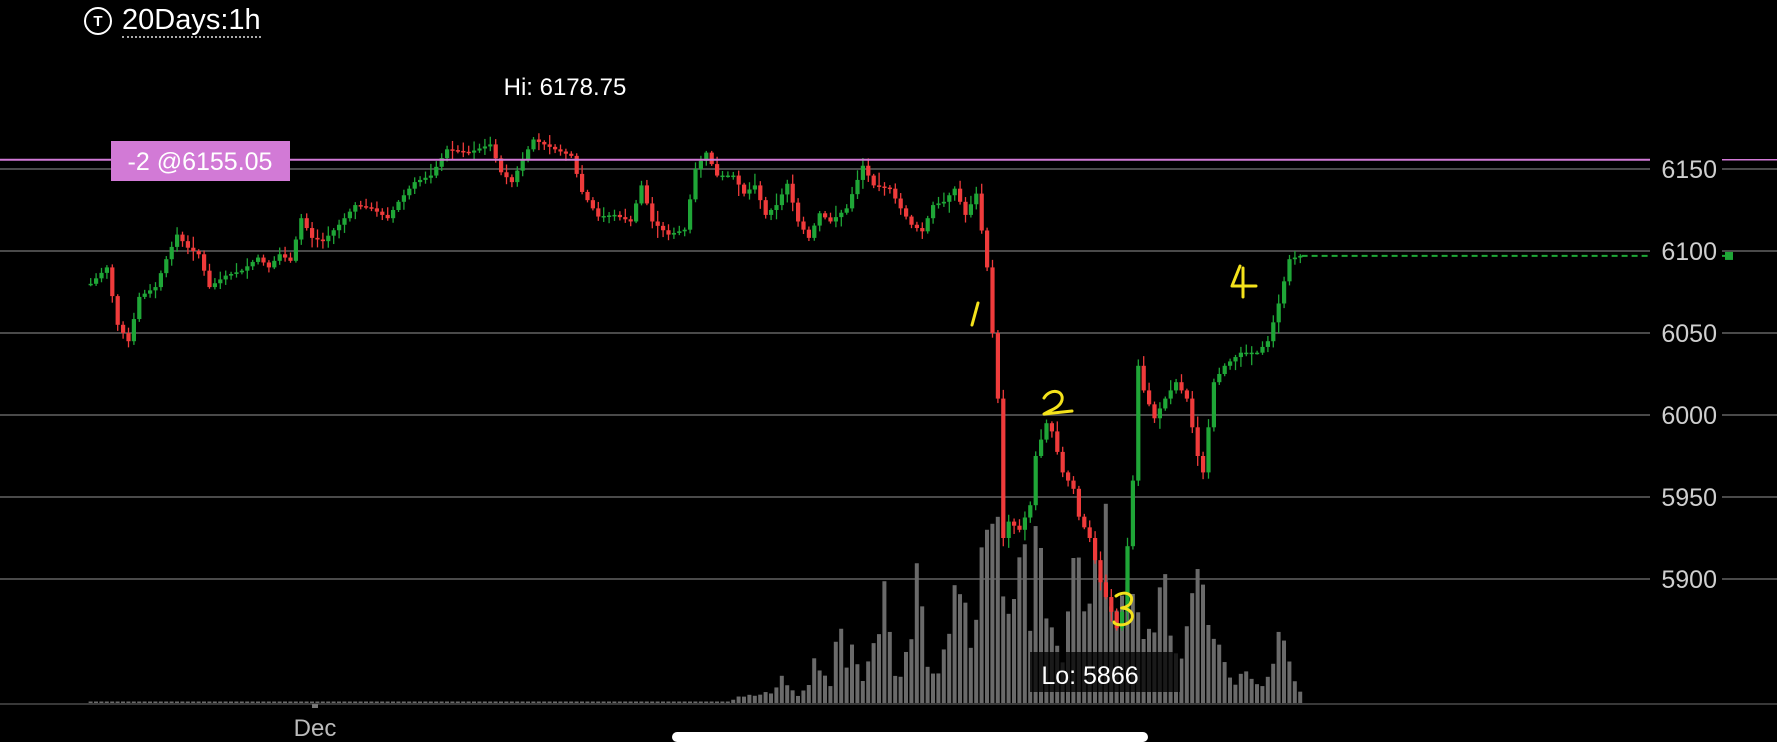 The image size is (1777, 742). What do you see at coordinates (98, 21) in the screenshot?
I see `trader-icon: T` at bounding box center [98, 21].